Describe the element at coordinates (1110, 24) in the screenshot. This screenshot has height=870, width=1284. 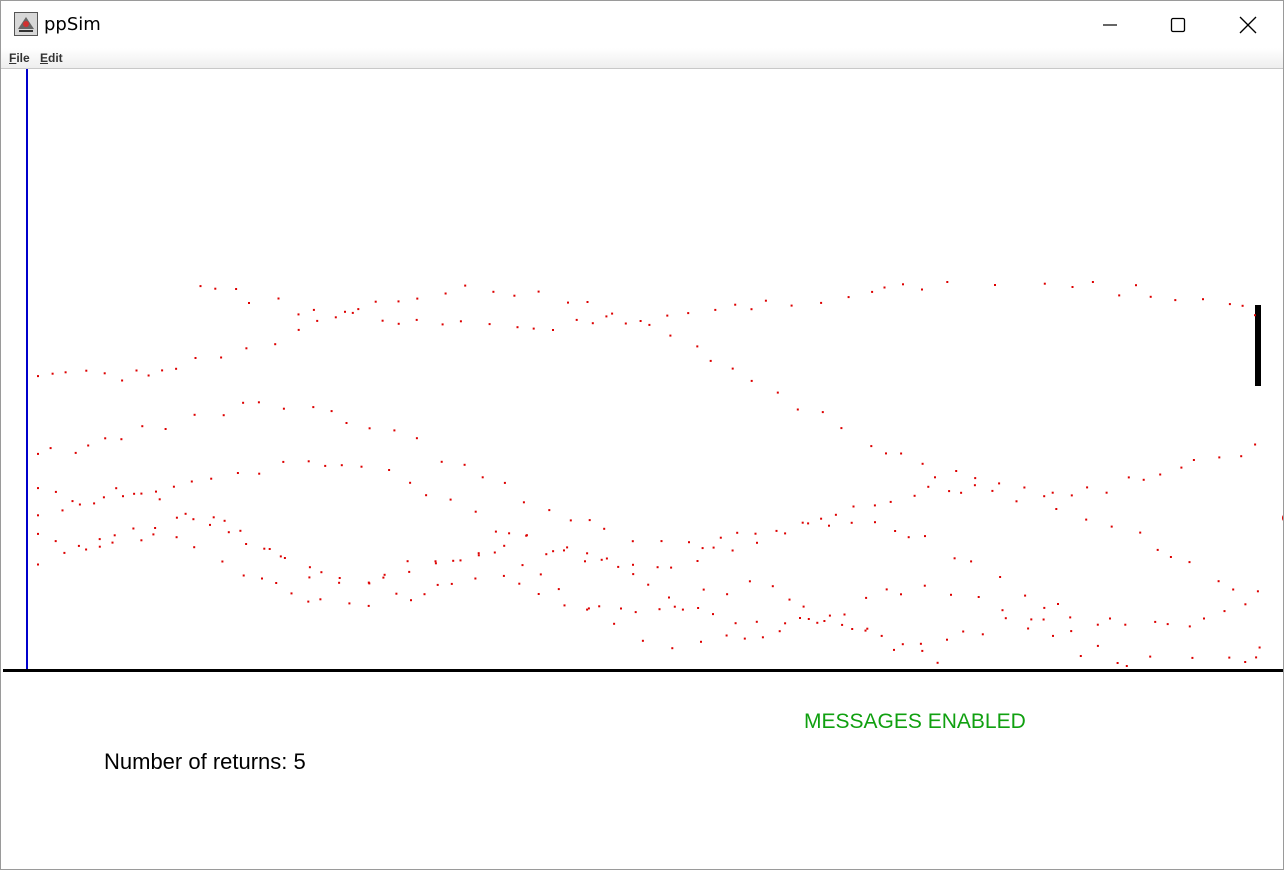
I see `minimize-button` at that location.